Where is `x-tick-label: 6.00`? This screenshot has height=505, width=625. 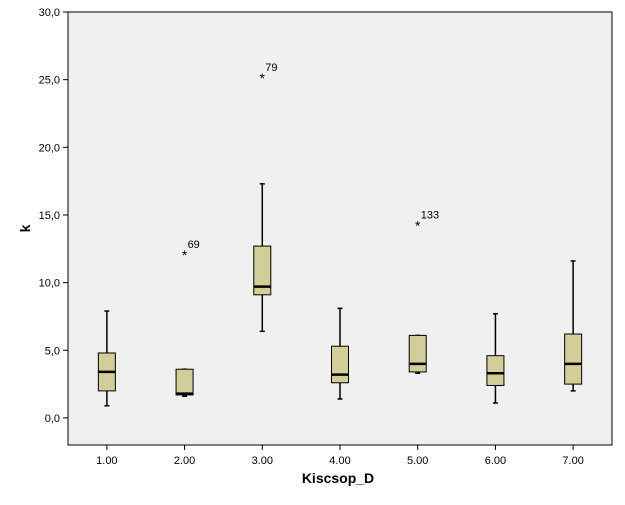
x-tick-label: 6.00 is located at coordinates (495, 461).